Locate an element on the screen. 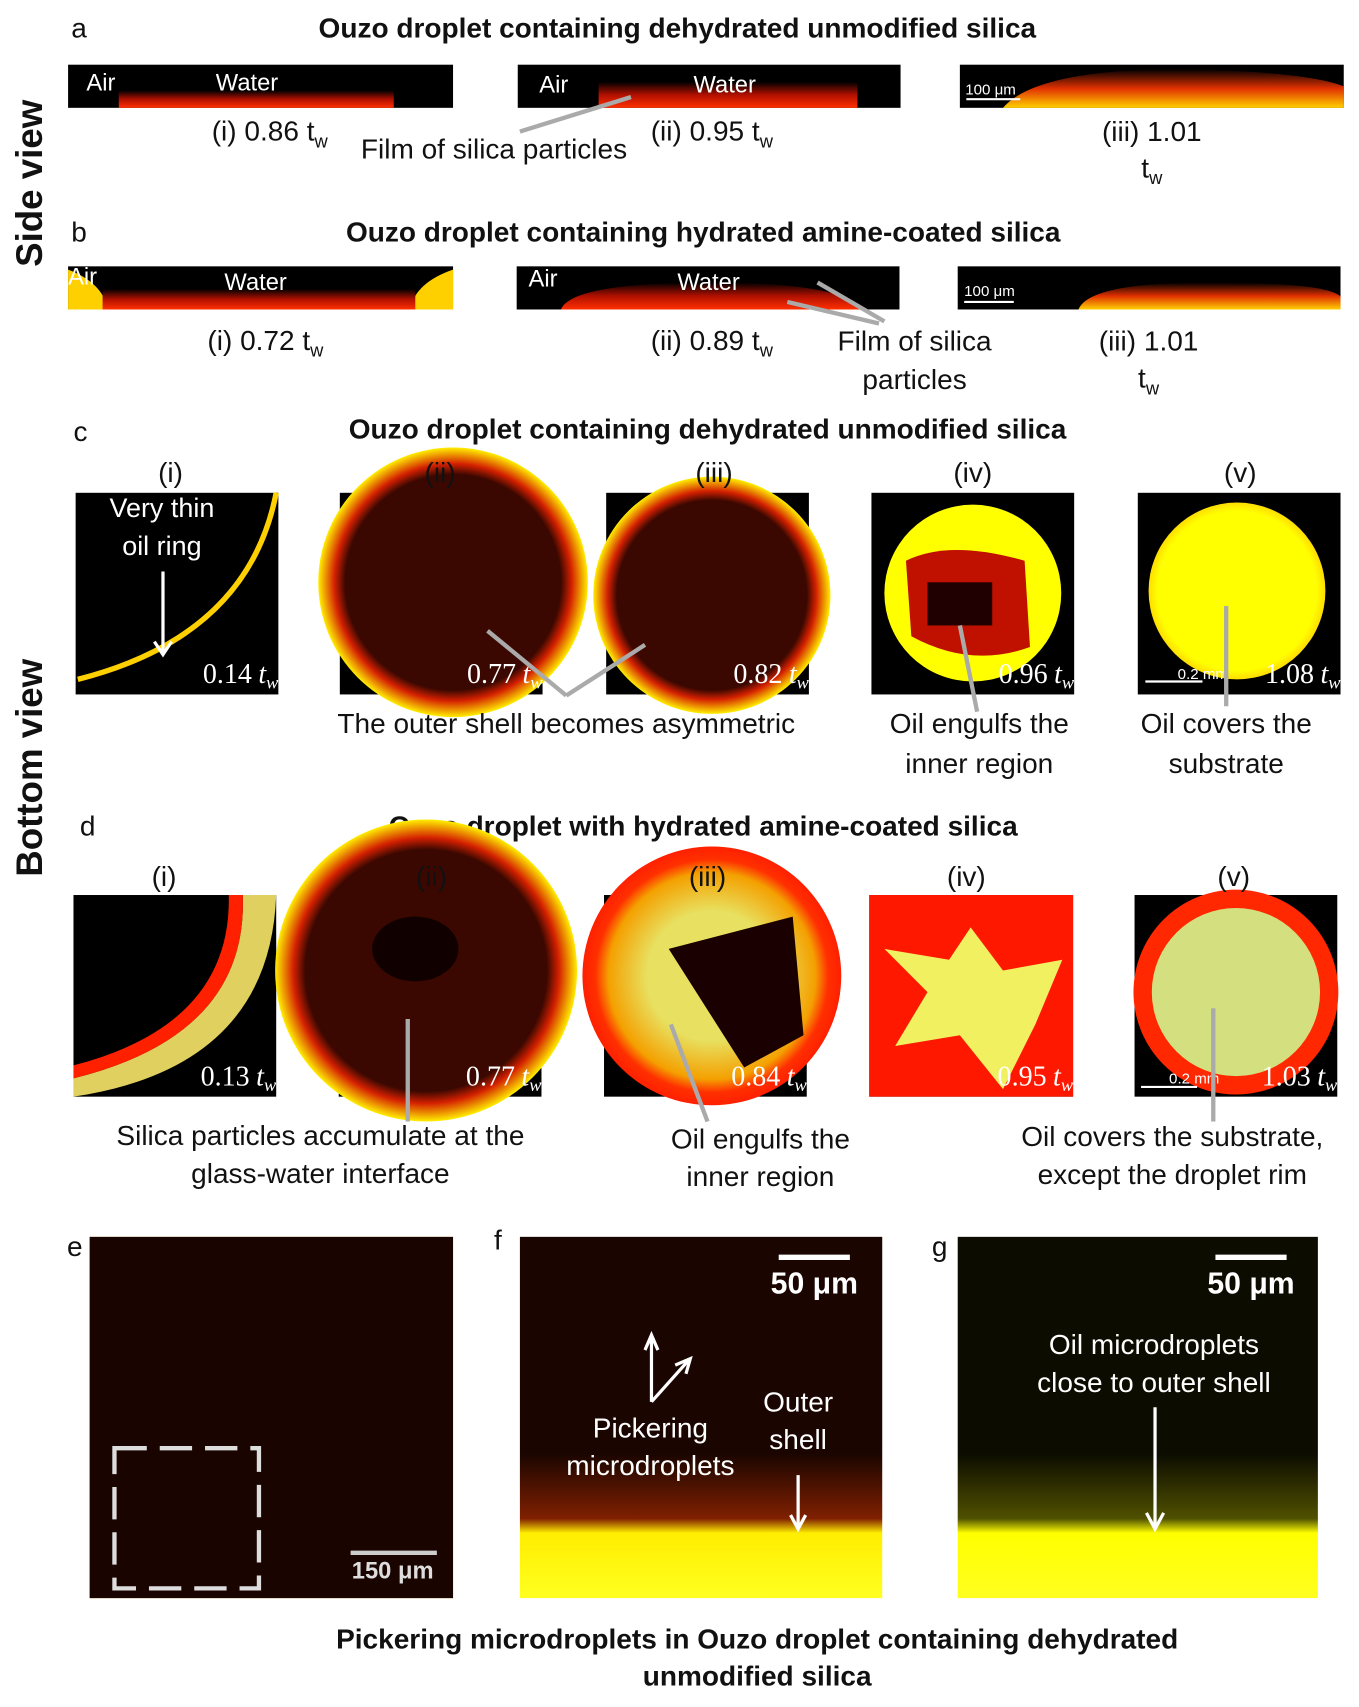  time-value: 0.13 is located at coordinates (225, 1077).